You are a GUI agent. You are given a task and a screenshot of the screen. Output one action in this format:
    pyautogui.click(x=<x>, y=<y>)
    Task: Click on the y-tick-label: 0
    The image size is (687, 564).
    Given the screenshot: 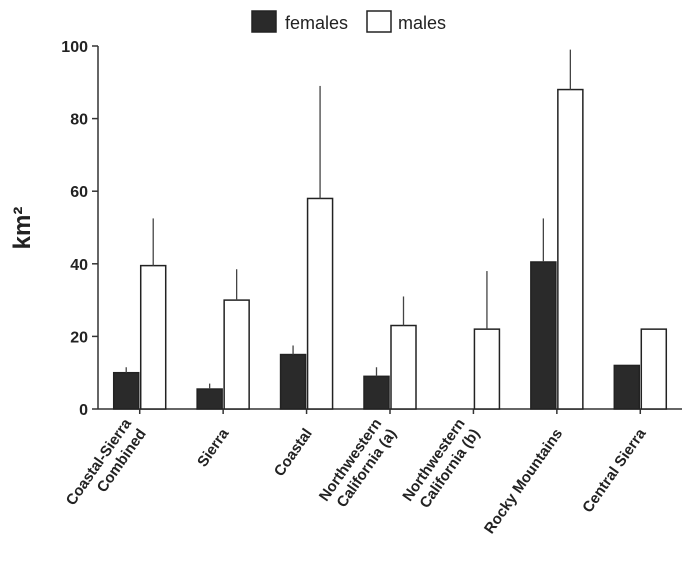 What is the action you would take?
    pyautogui.click(x=83, y=410)
    